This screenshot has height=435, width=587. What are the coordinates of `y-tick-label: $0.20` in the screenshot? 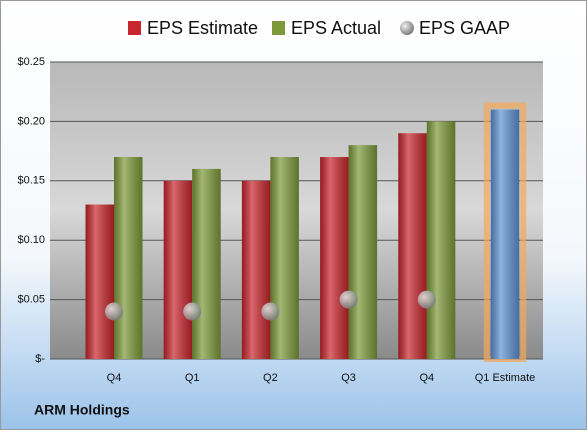 It's located at (31, 121).